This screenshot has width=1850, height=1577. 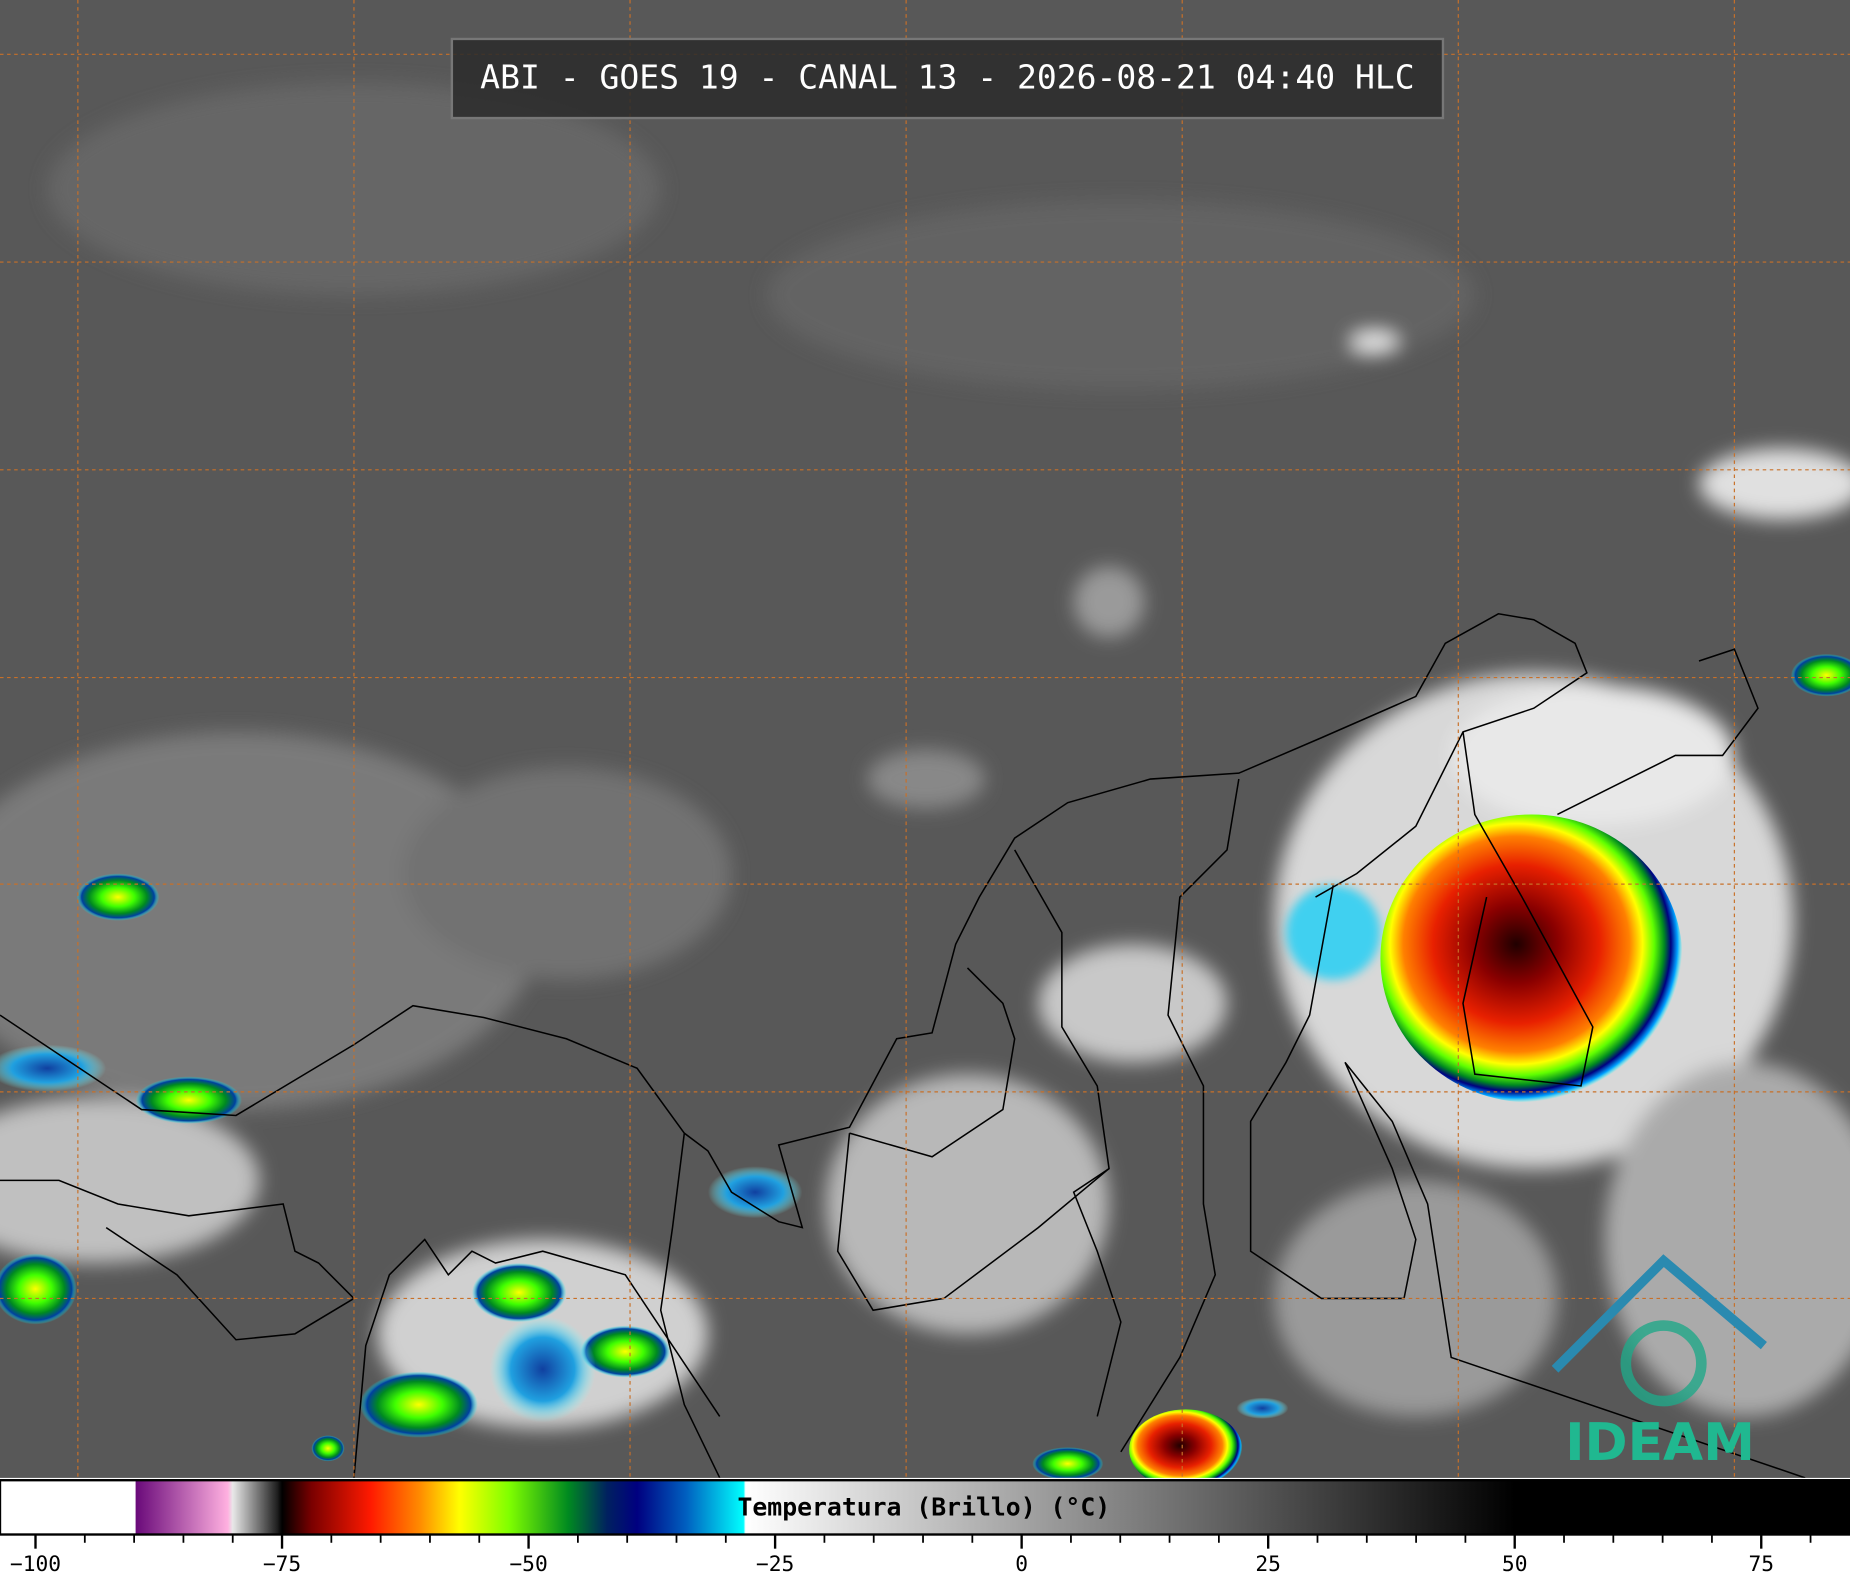 What do you see at coordinates (1761, 1564) in the screenshot?
I see `tick-label: 75` at bounding box center [1761, 1564].